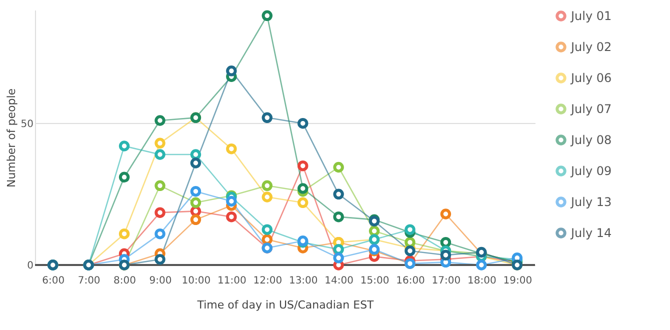  I want to click on x-tick-label: 7:00, so click(89, 281).